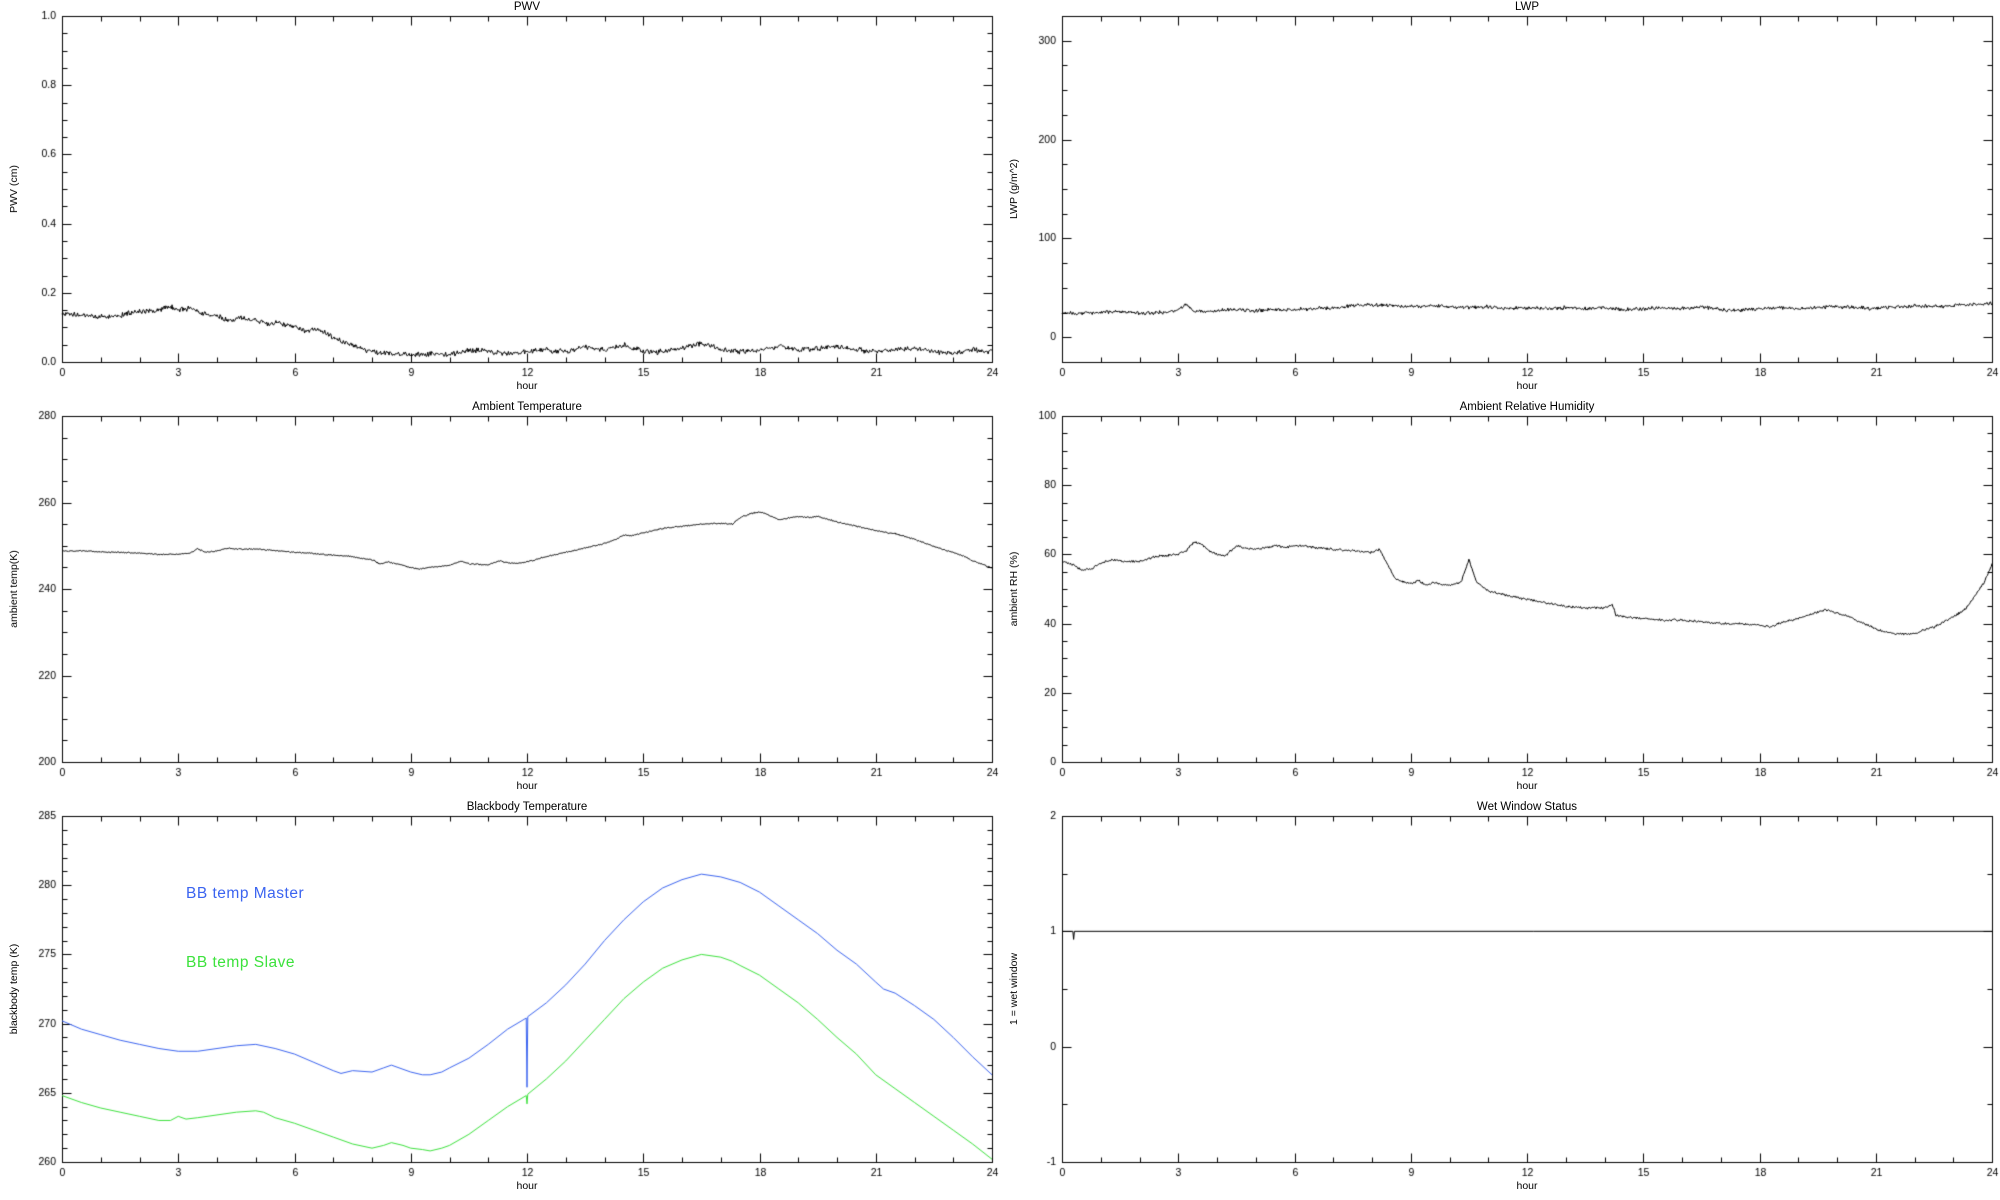  What do you see at coordinates (527, 386) in the screenshot?
I see `pwv-x-axis-label: hour` at bounding box center [527, 386].